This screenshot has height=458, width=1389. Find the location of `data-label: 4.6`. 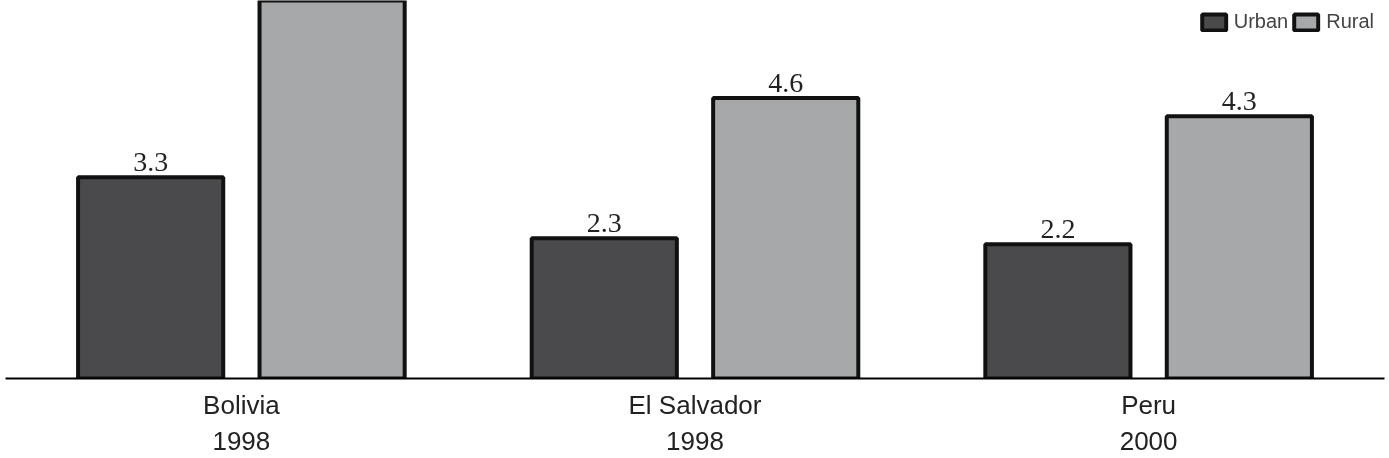

data-label: 4.6 is located at coordinates (786, 83).